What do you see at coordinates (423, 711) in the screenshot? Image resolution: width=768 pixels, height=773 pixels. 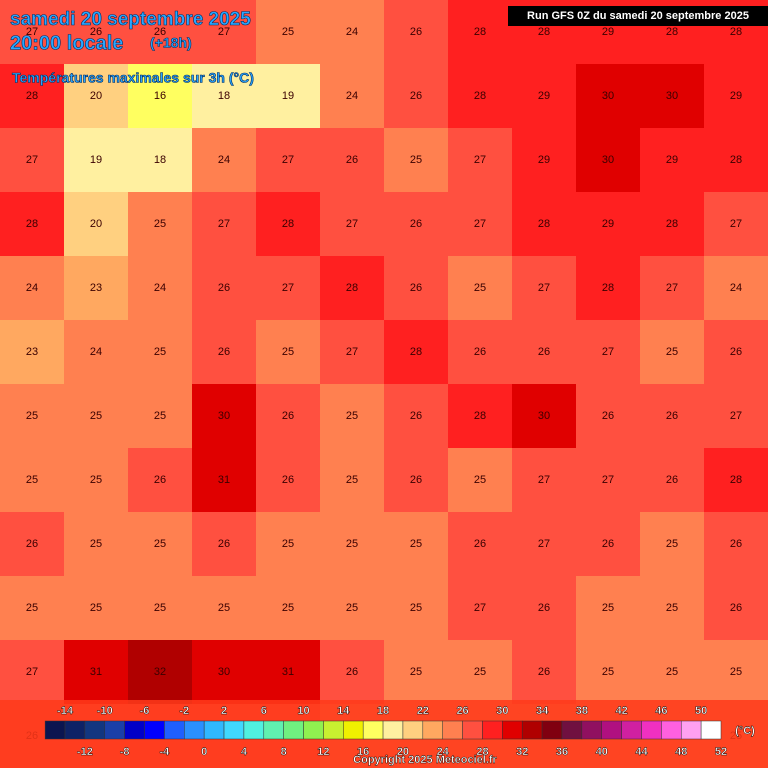 I see `legend-label: 22` at bounding box center [423, 711].